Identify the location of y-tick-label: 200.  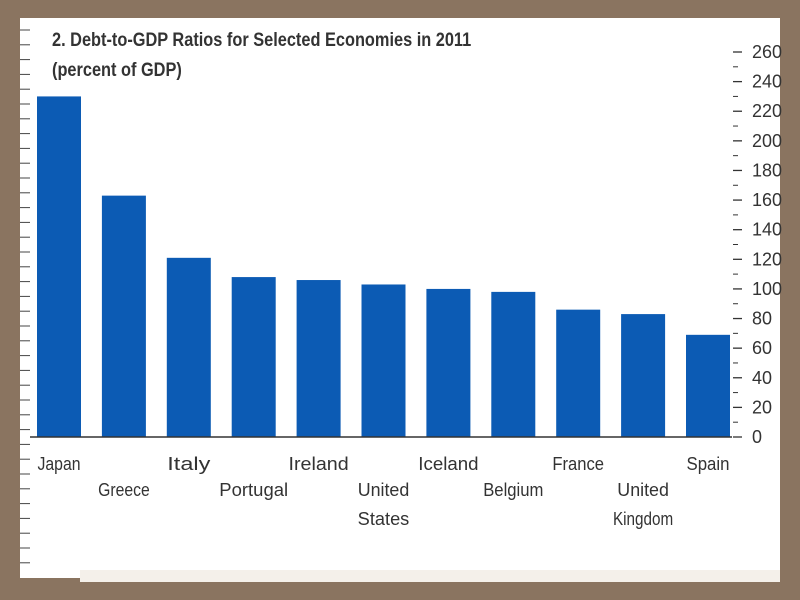
(767, 141).